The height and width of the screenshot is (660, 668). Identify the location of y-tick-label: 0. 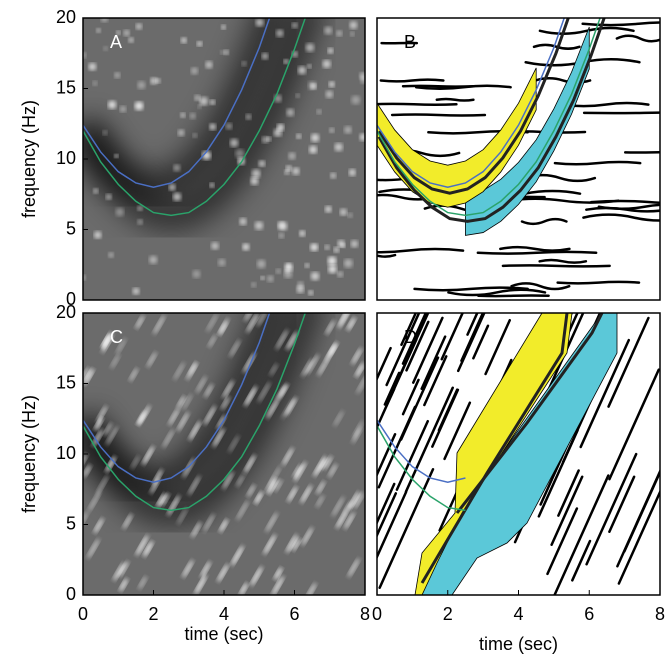
(71, 299).